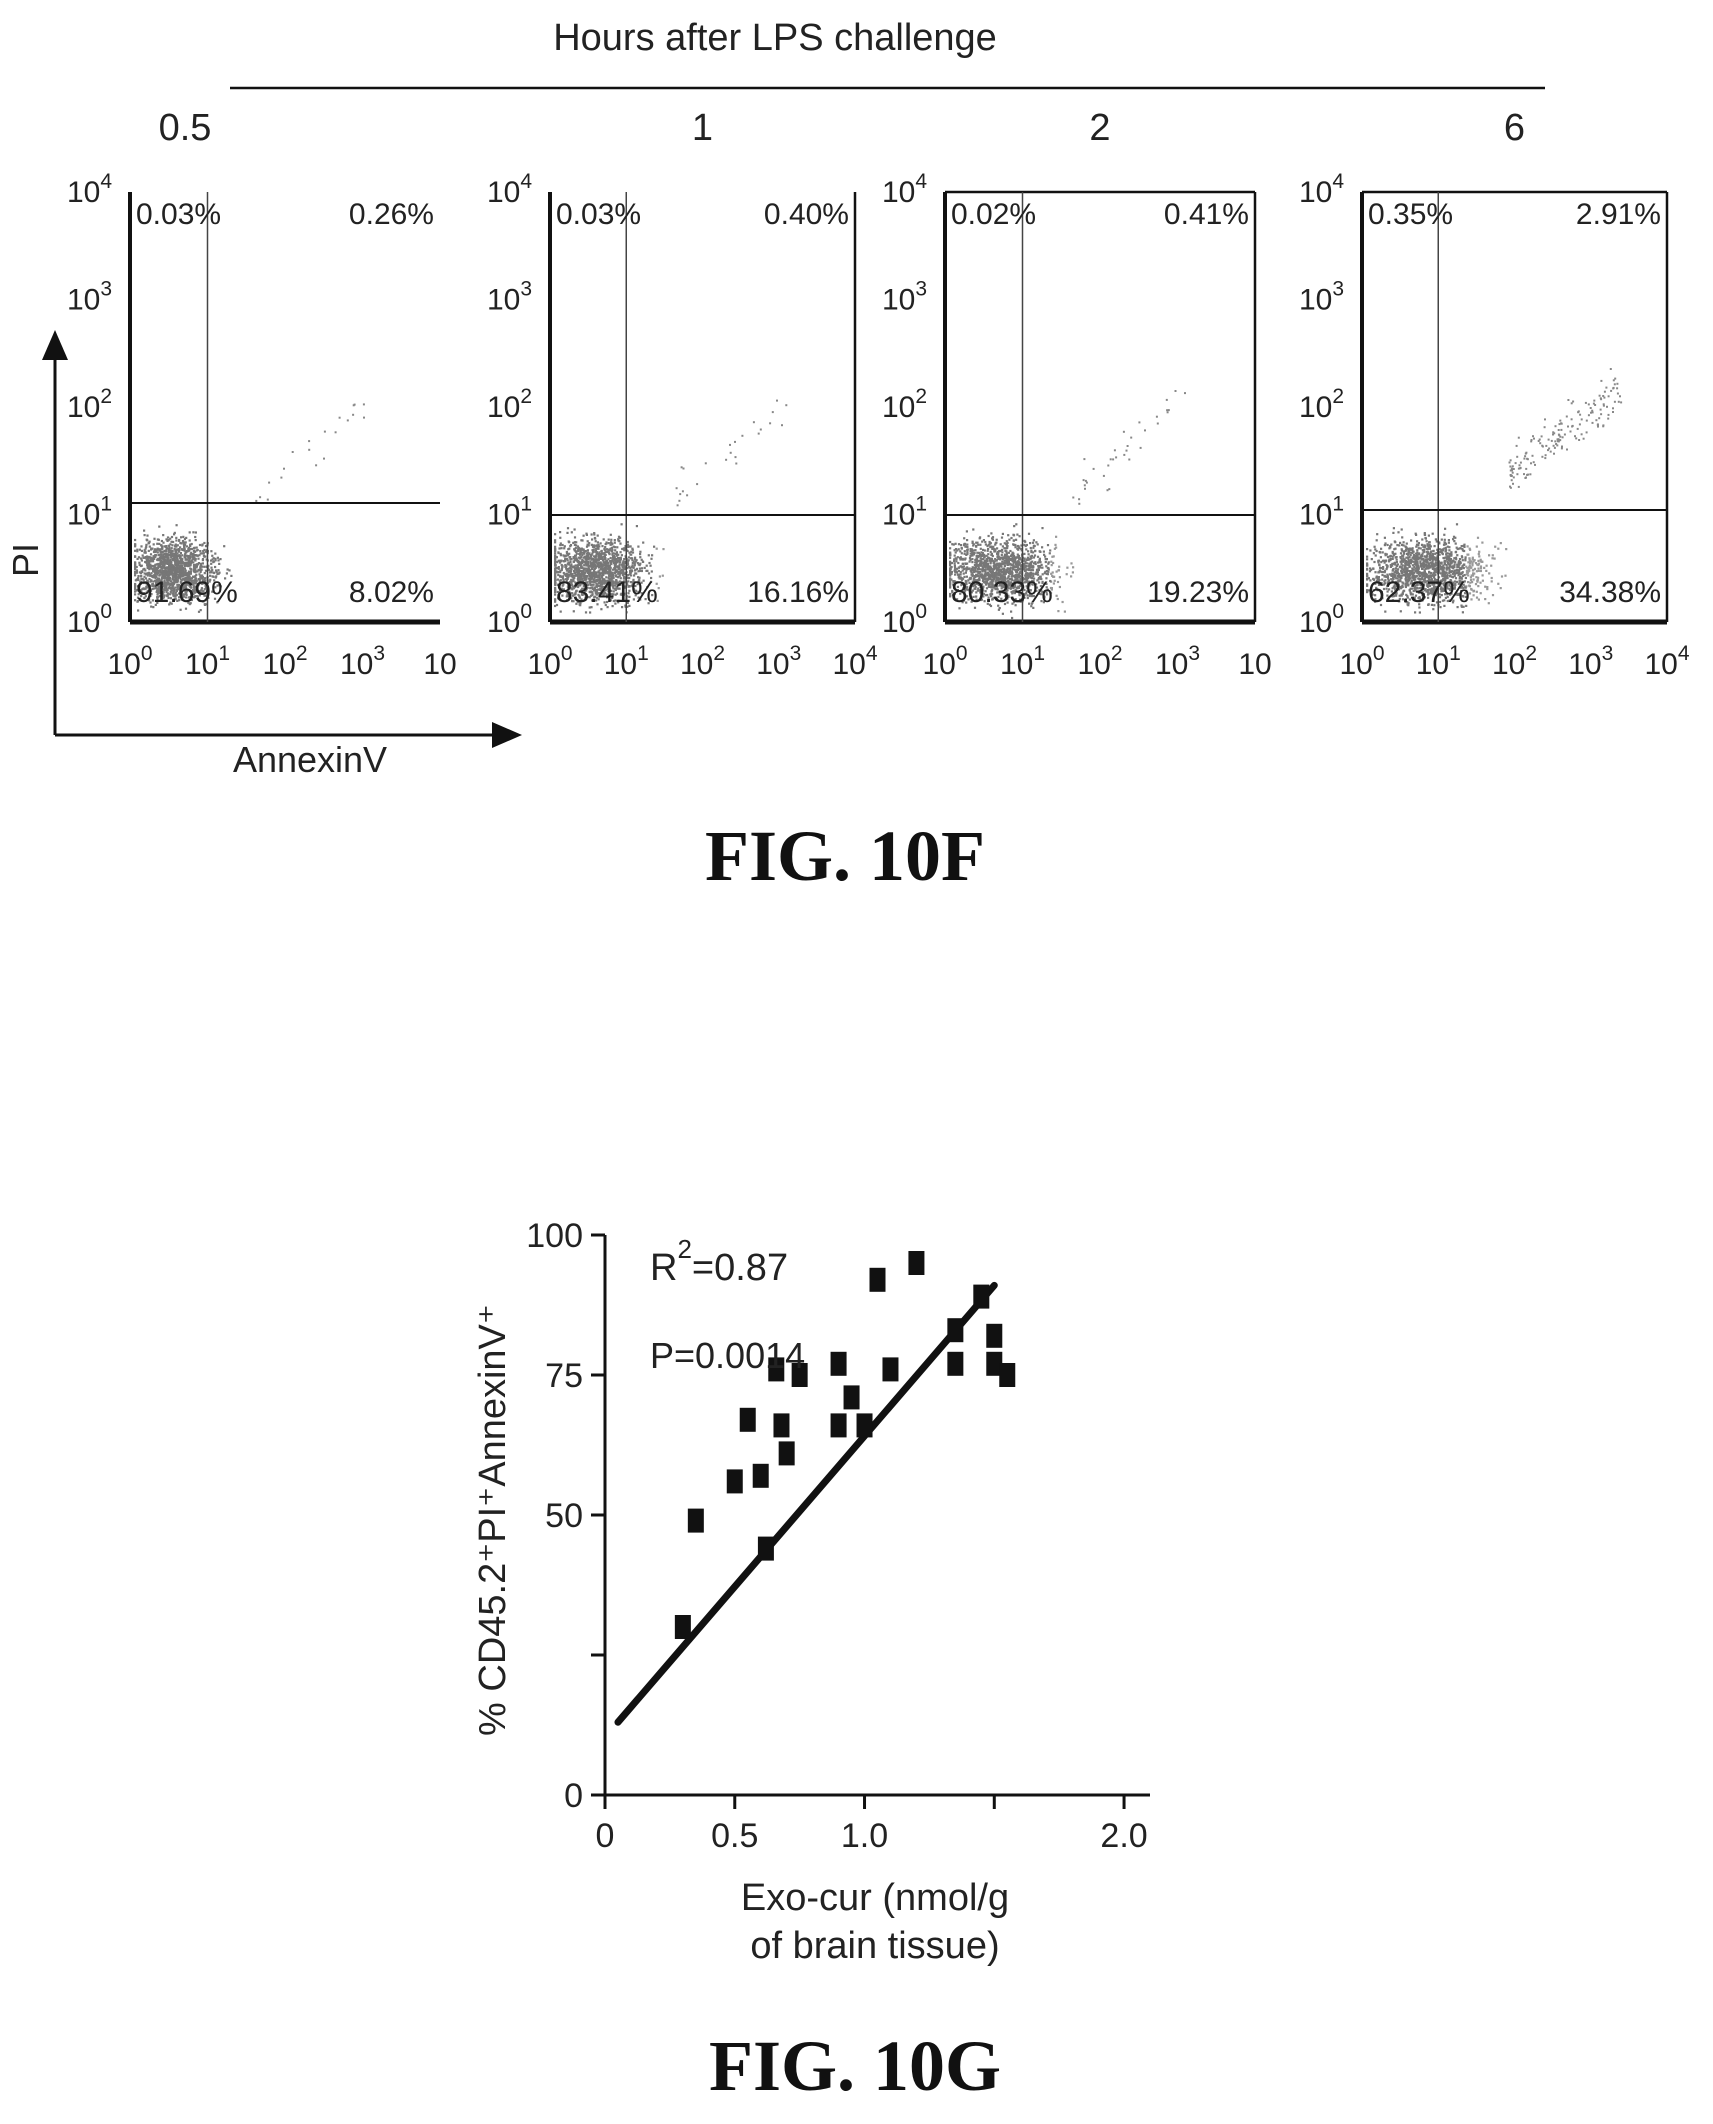 This screenshot has height=2124, width=1713. Describe the element at coordinates (224, 653) in the screenshot. I see `tick-exponent: 1` at that location.